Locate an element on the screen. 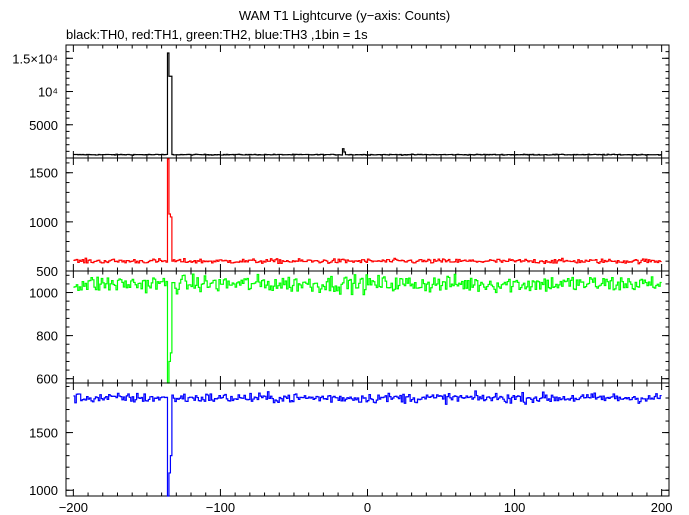  y-tick-label: 800 is located at coordinates (47, 336).